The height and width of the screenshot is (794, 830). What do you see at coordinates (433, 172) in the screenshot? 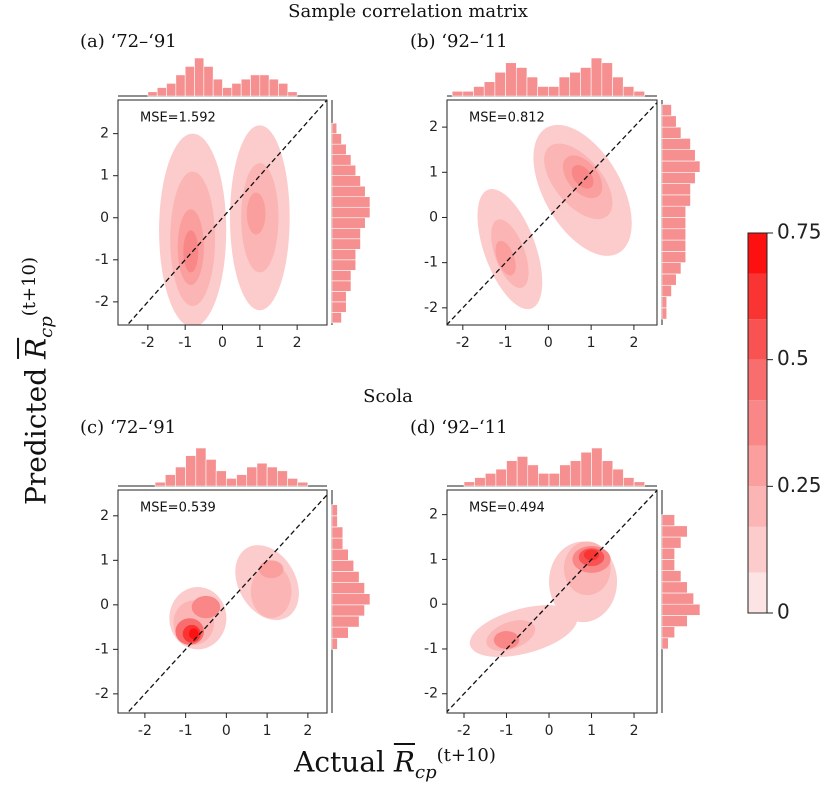
I see `y-tick-label: 1` at bounding box center [433, 172].